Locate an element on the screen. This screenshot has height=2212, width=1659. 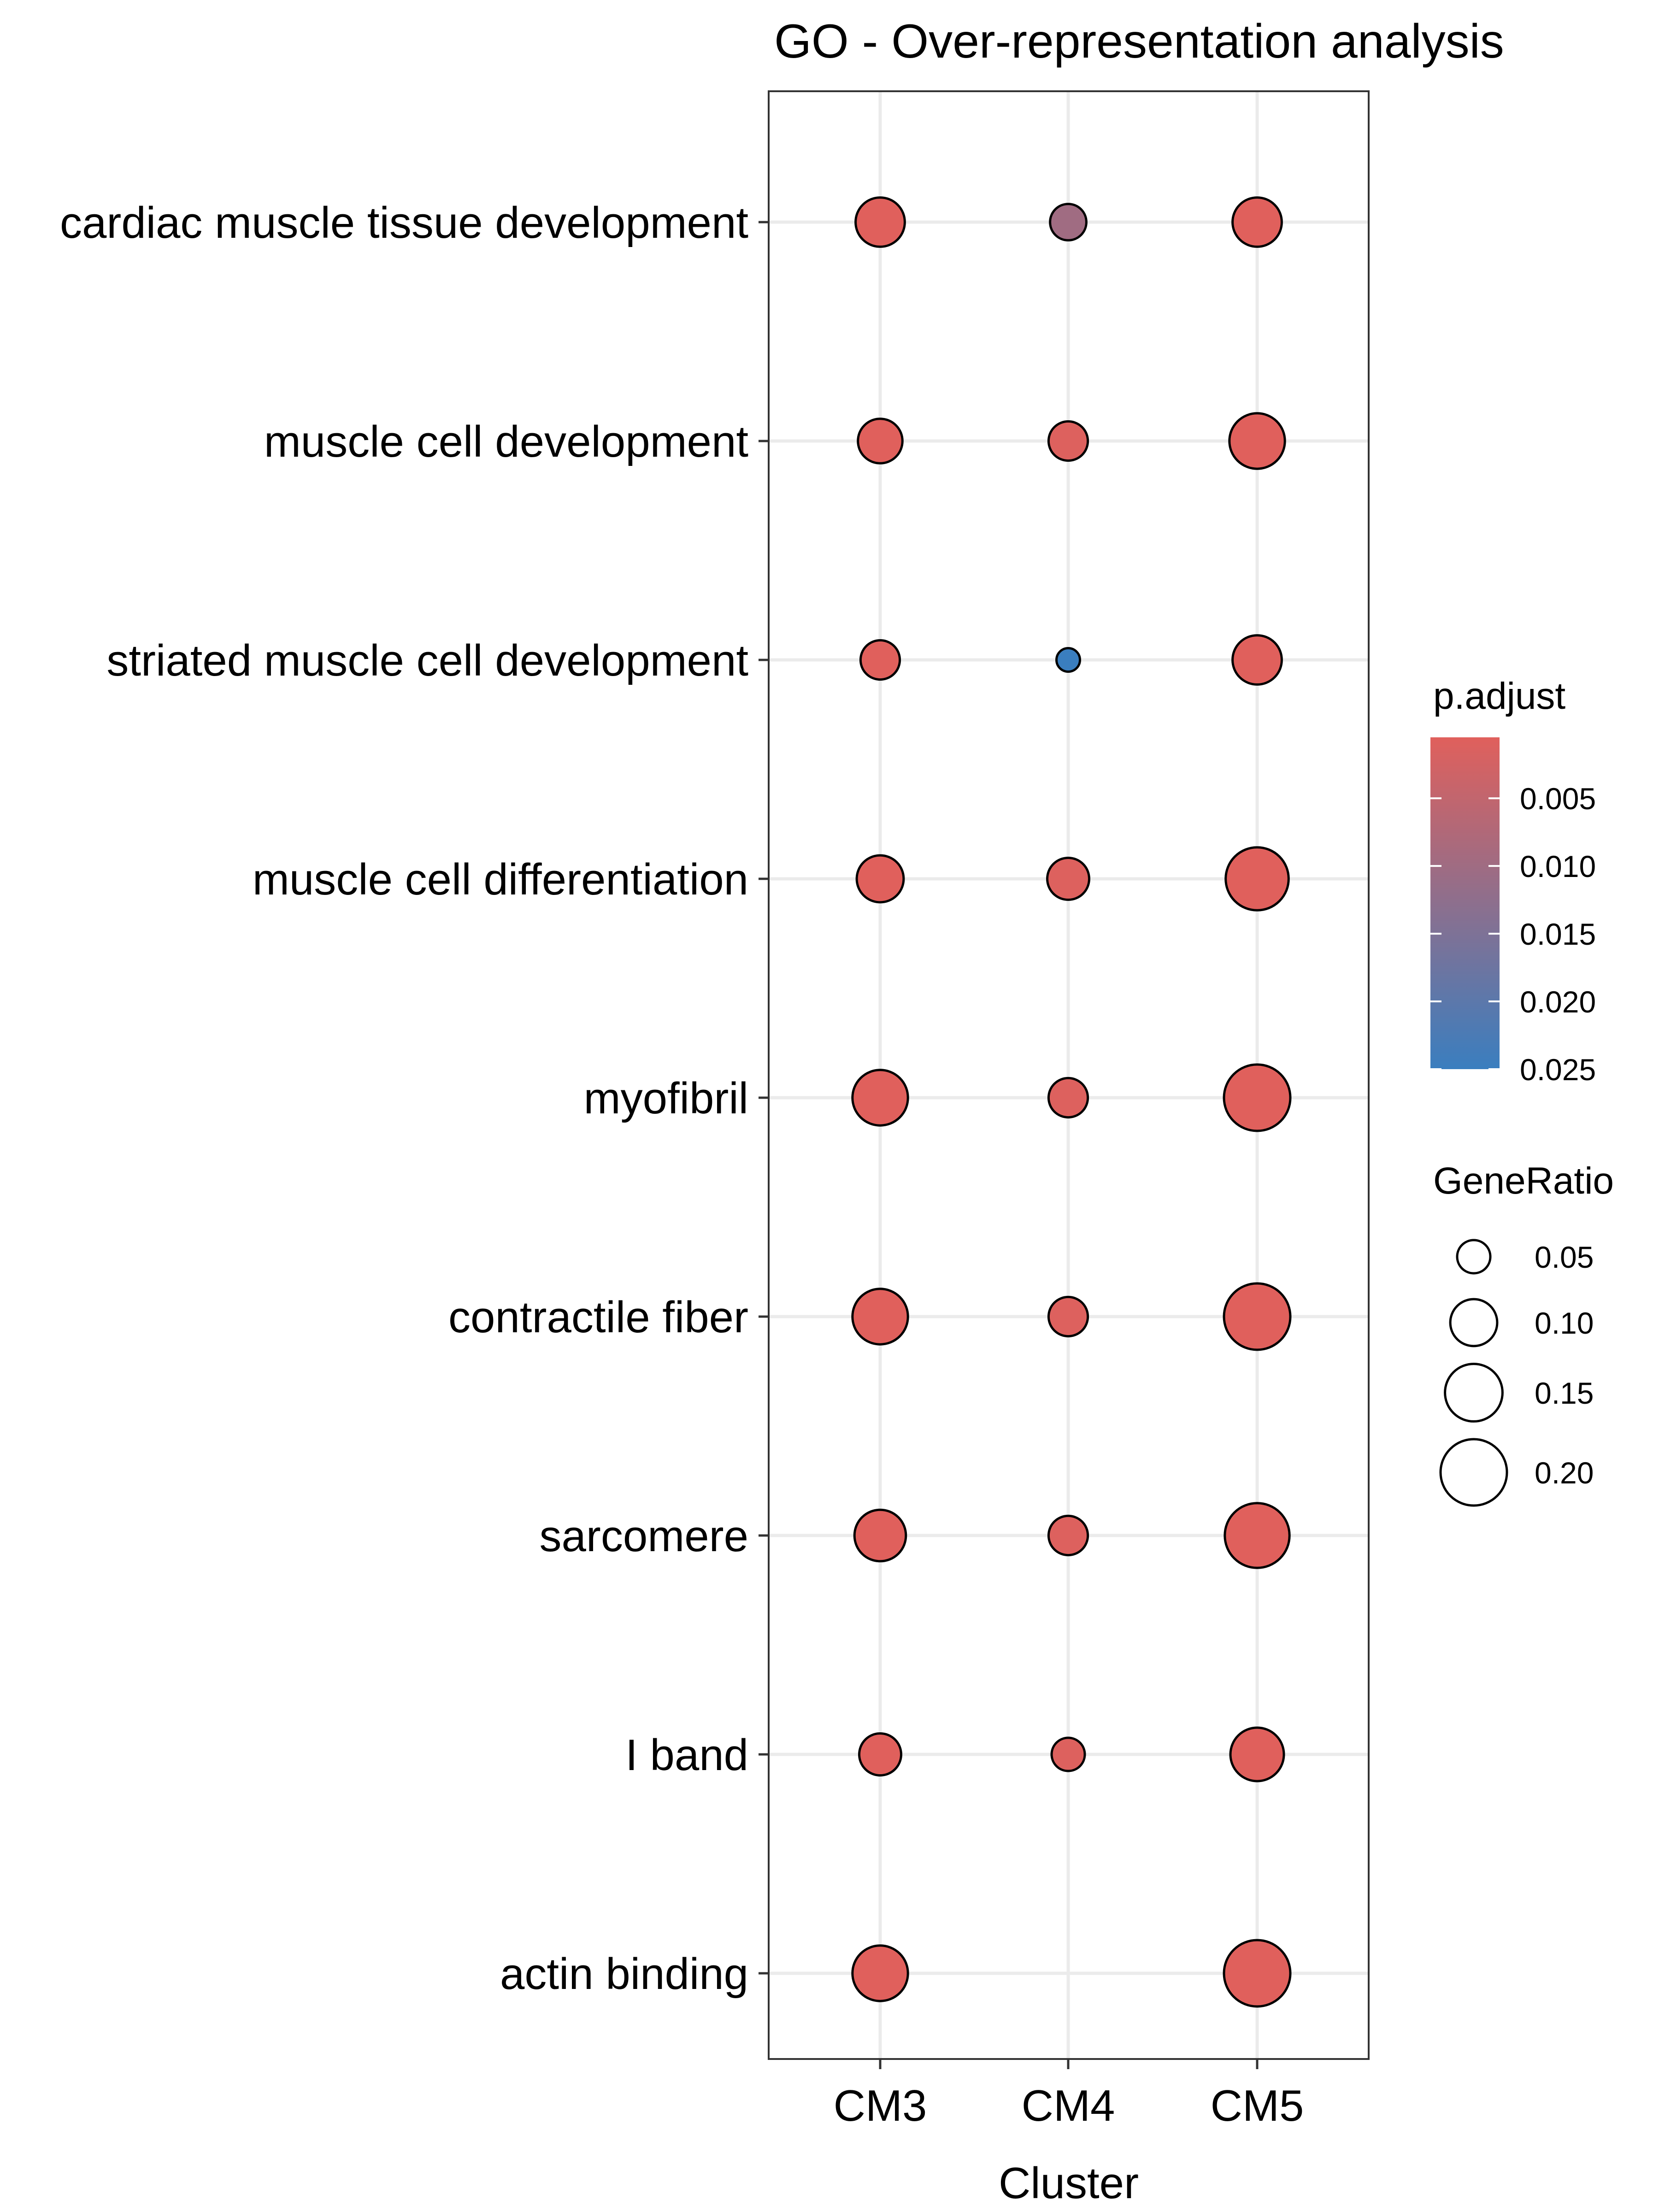
color-bar-ticks: 0.005 0.010 0.015 0.020 0.025 is located at coordinates (1513, 934).